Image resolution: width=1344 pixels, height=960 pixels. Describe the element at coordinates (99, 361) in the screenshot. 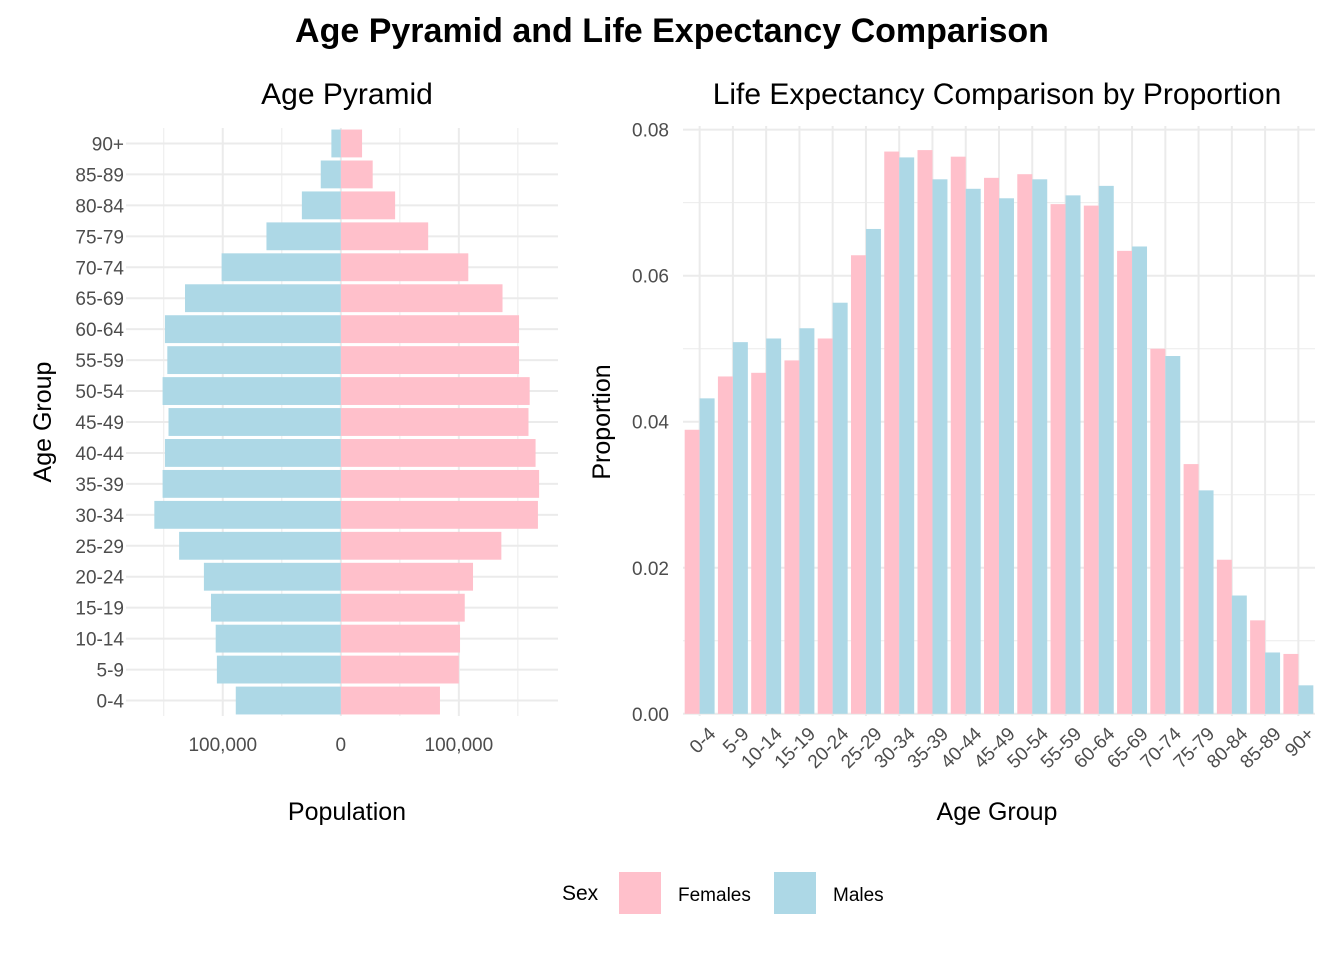

I see `pyramid-y-tick-label: 55-59` at that location.